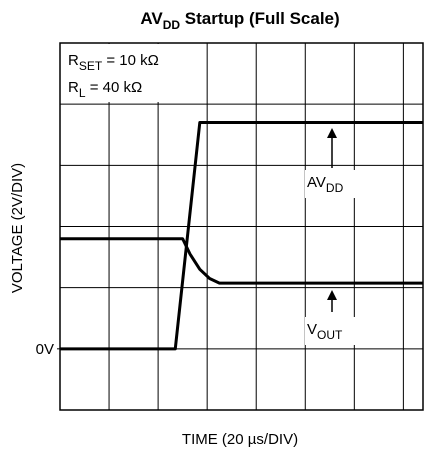  I want to click on title-sub: DD, so click(172, 25).